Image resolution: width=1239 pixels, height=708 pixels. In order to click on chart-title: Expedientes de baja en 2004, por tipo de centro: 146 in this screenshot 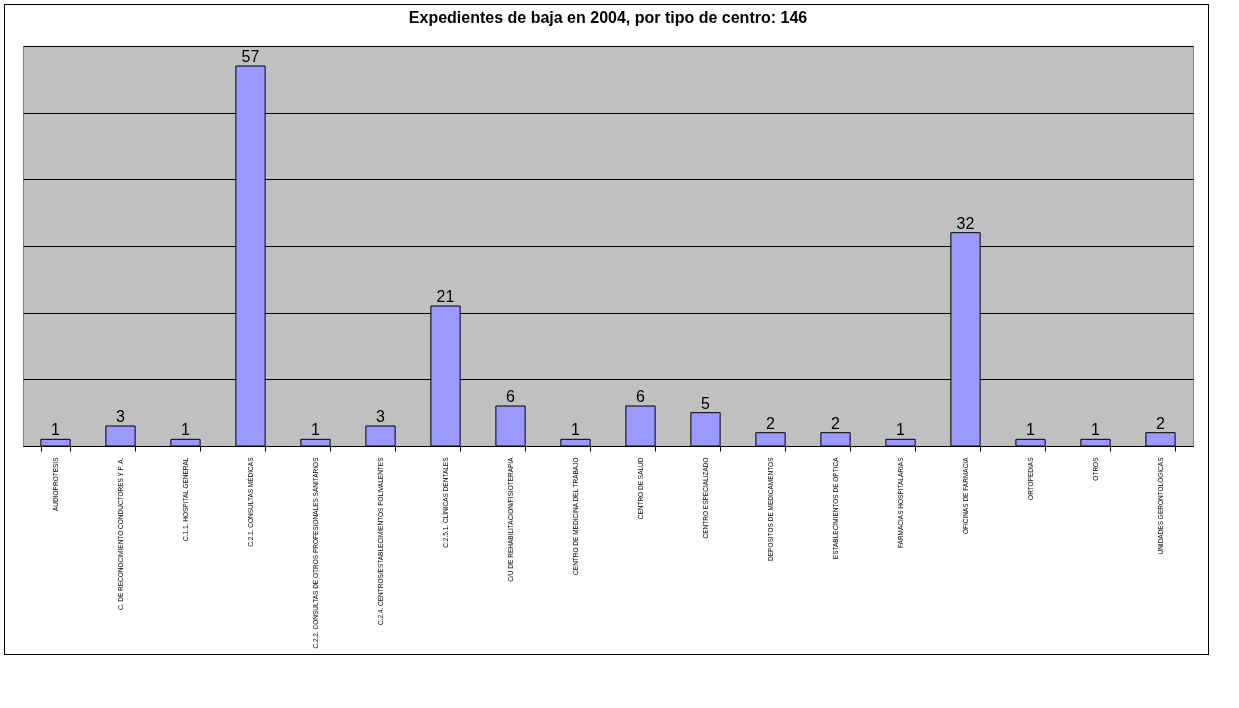, I will do `click(608, 17)`.